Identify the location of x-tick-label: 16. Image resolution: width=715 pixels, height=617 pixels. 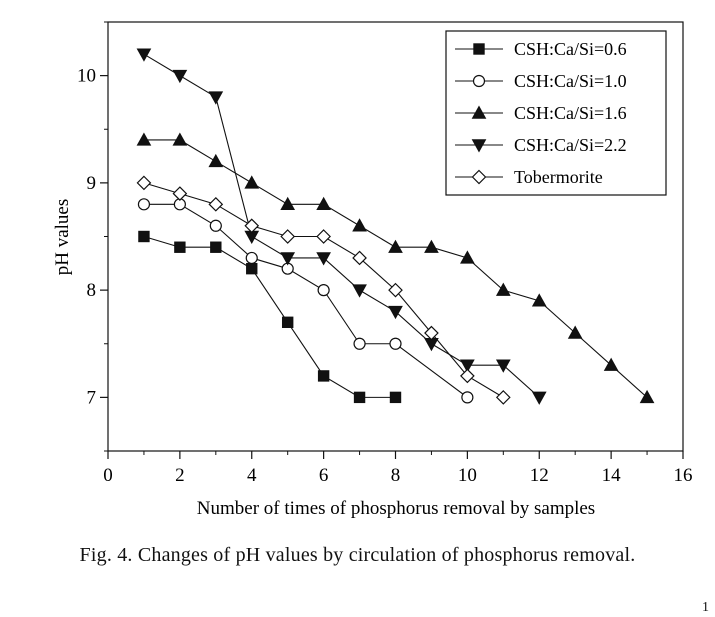
(683, 475).